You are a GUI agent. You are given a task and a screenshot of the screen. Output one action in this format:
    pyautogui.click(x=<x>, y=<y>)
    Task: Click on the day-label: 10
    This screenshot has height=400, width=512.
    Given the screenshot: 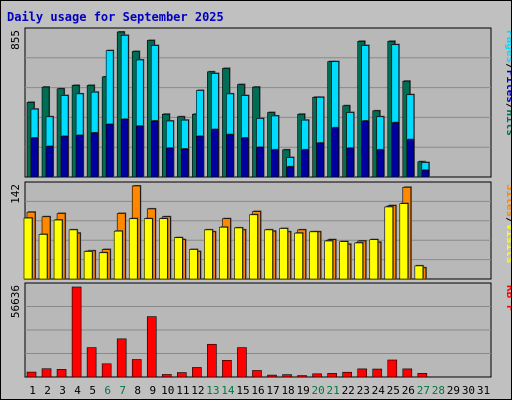 What is the action you would take?
    pyautogui.click(x=167, y=390)
    